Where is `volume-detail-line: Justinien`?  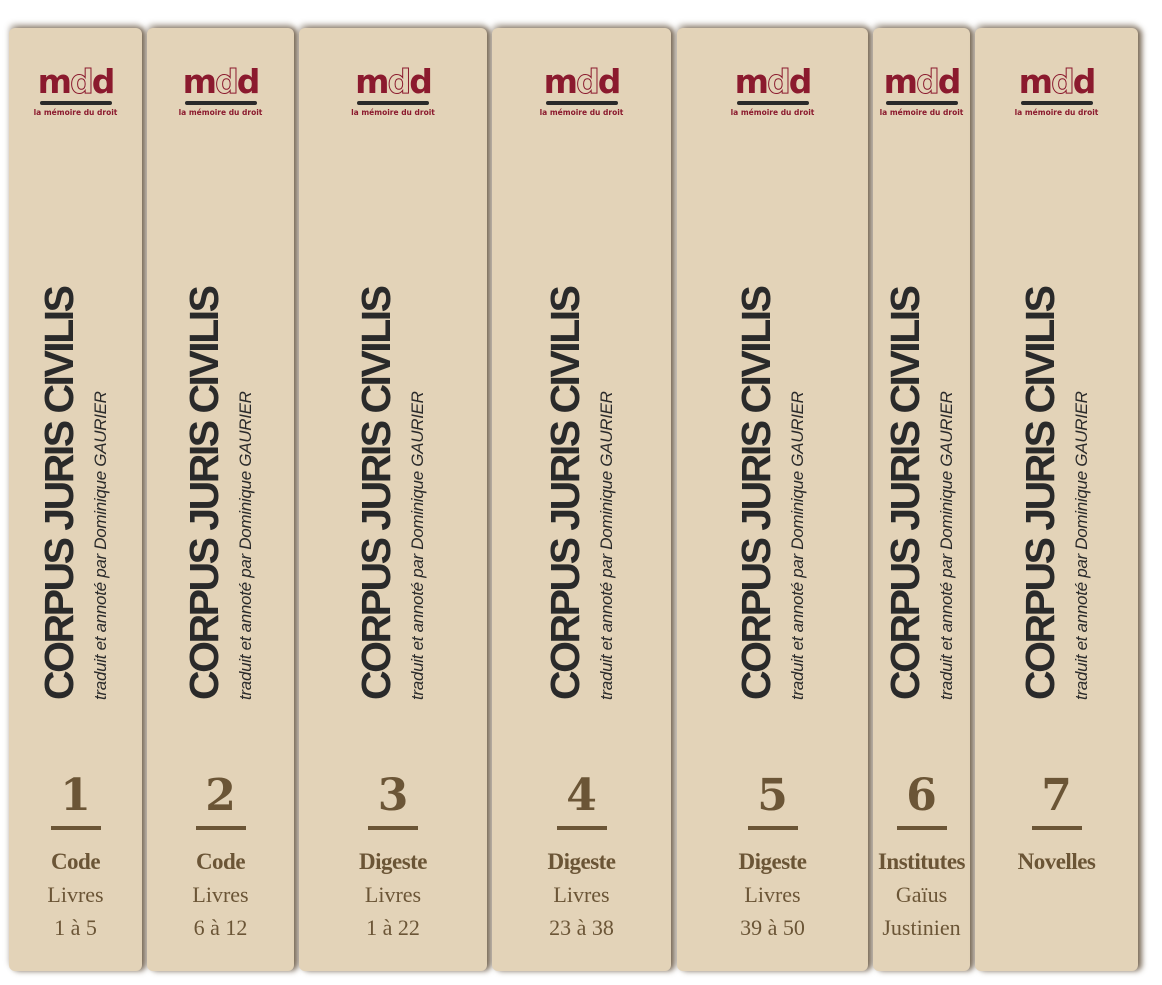 volume-detail-line: Justinien is located at coordinates (921, 927).